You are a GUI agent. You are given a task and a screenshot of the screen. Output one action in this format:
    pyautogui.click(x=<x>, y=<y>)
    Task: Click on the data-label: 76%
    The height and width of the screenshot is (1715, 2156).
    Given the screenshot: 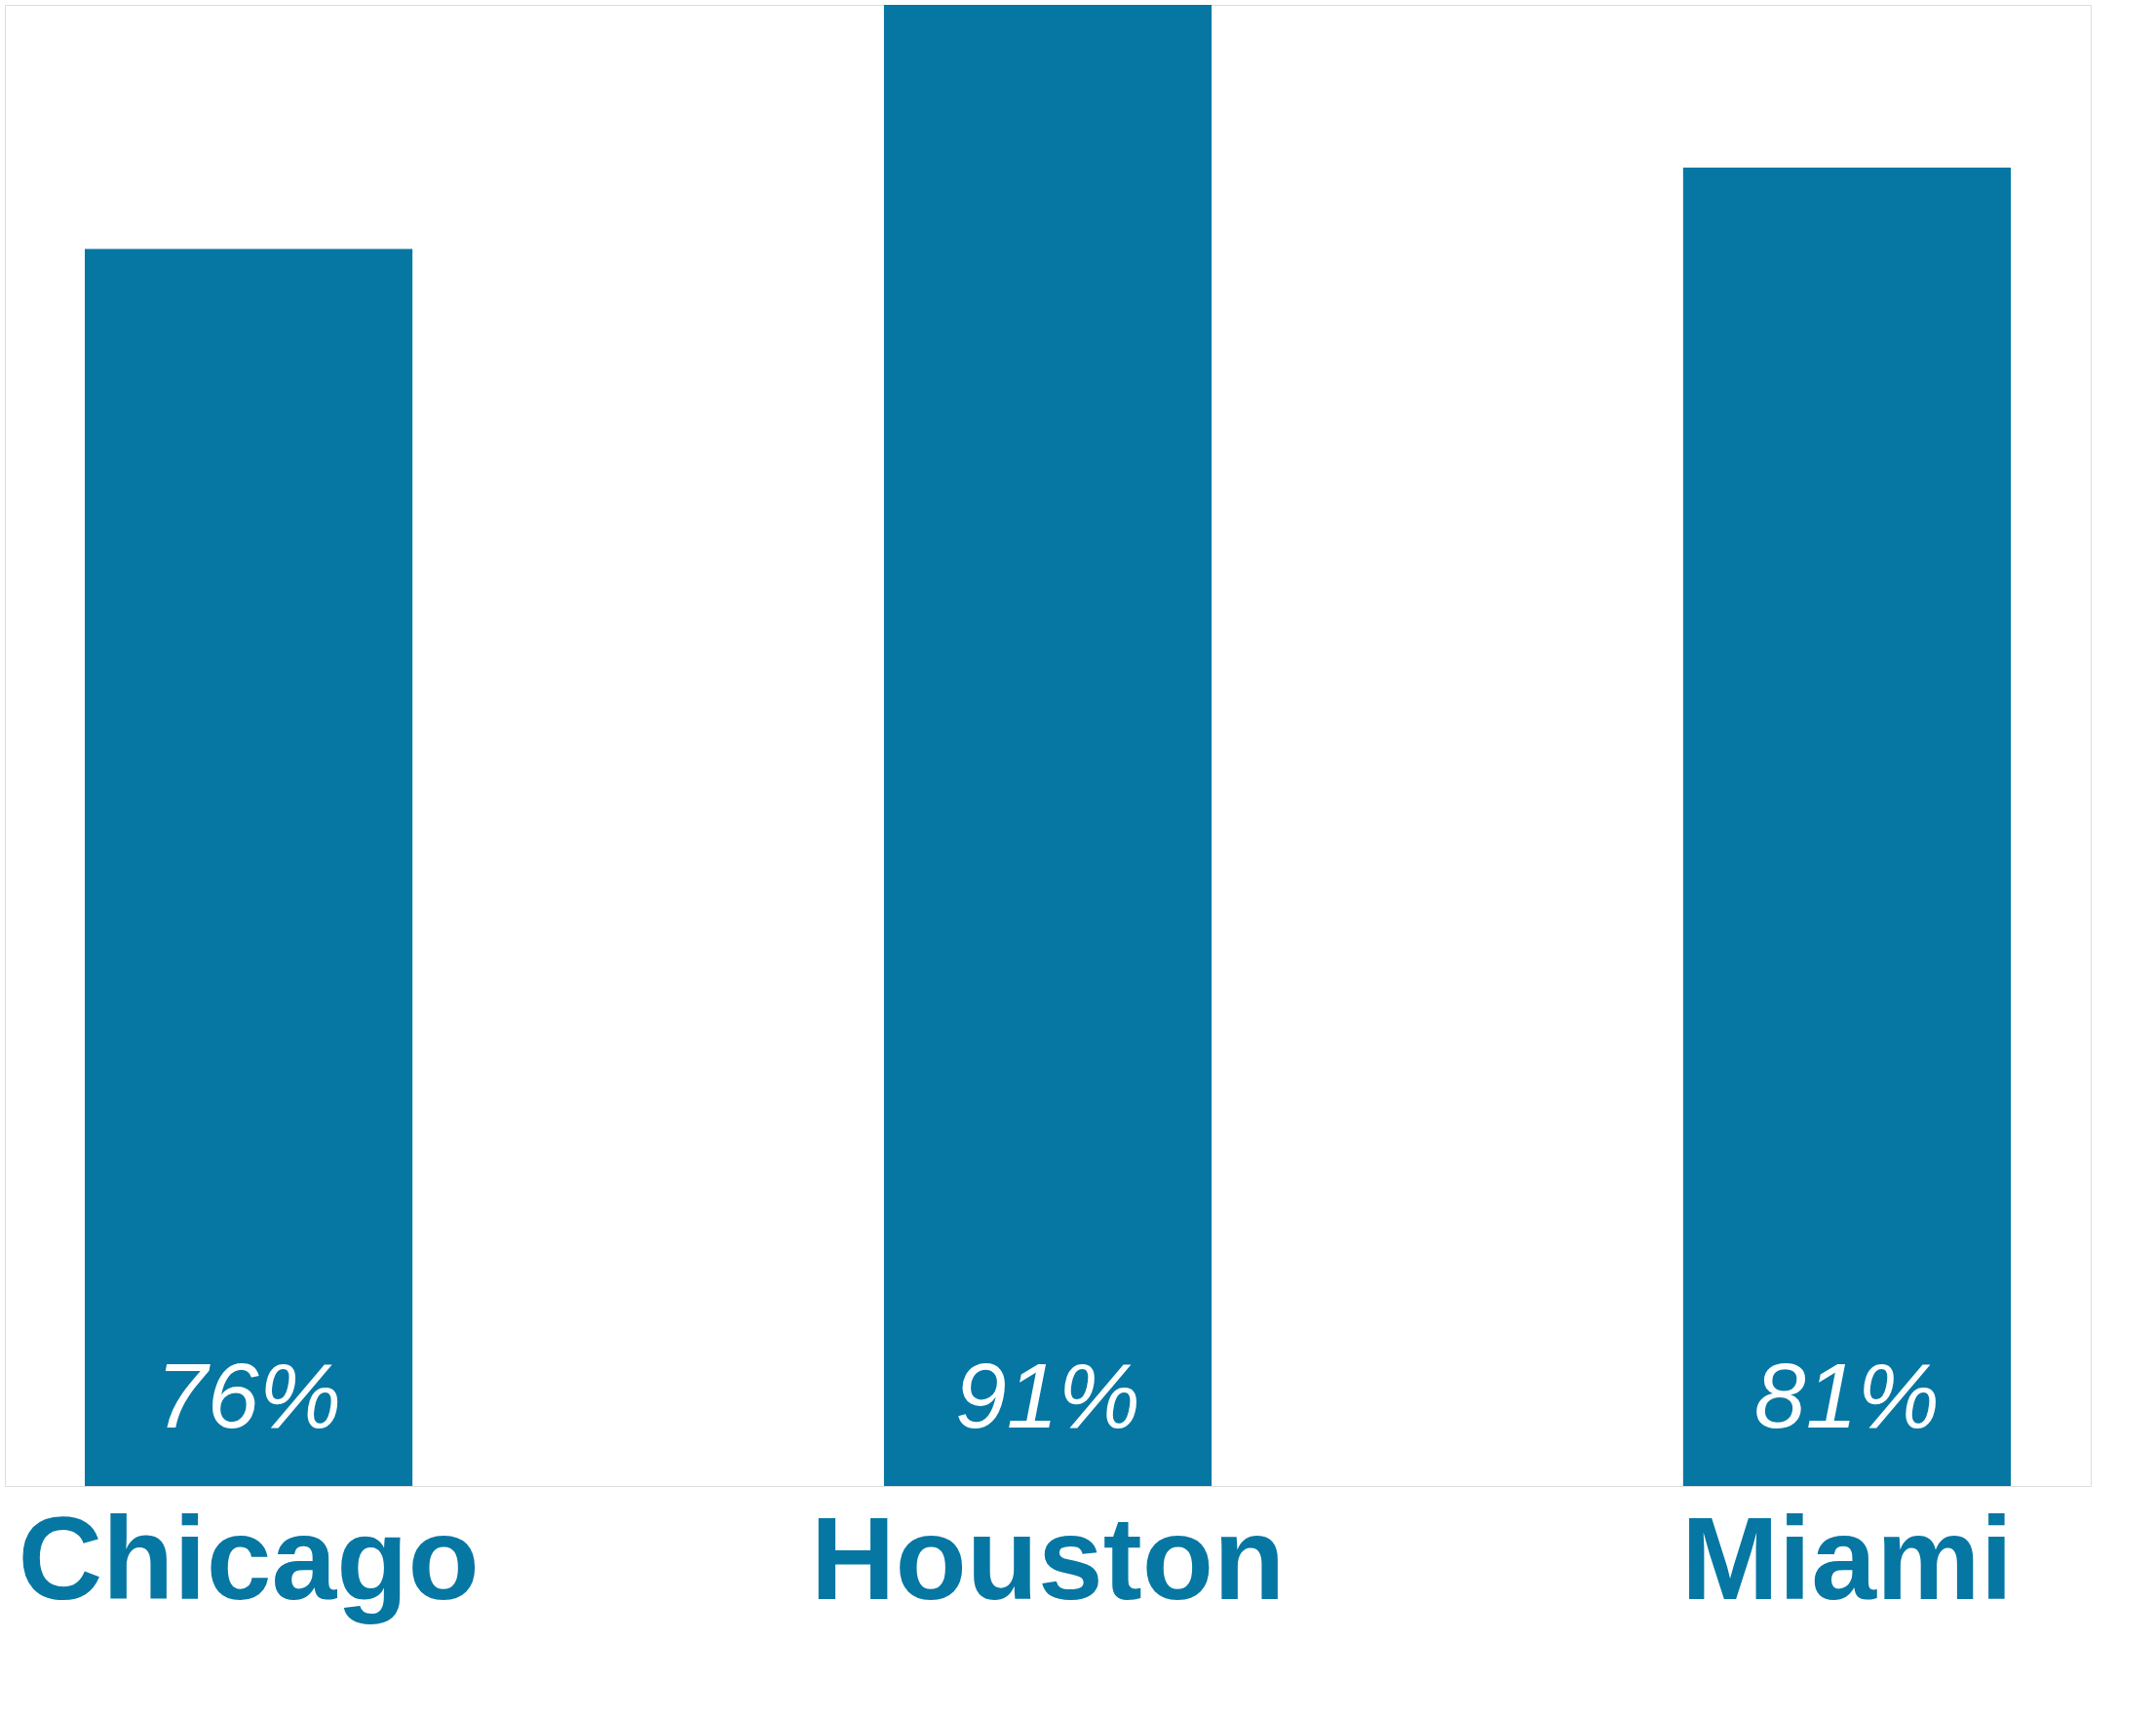 What is the action you would take?
    pyautogui.click(x=249, y=1396)
    